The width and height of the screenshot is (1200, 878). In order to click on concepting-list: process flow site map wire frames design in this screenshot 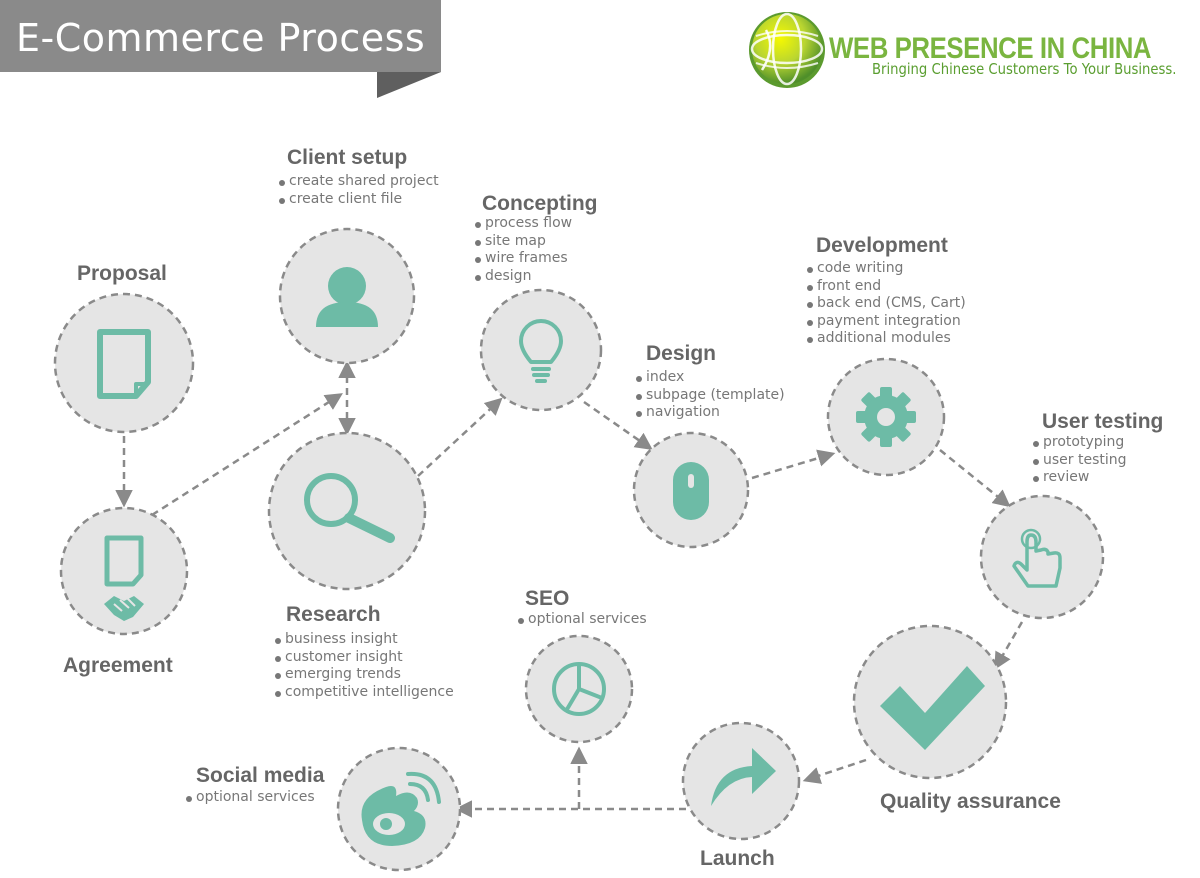, I will do `click(523, 250)`.